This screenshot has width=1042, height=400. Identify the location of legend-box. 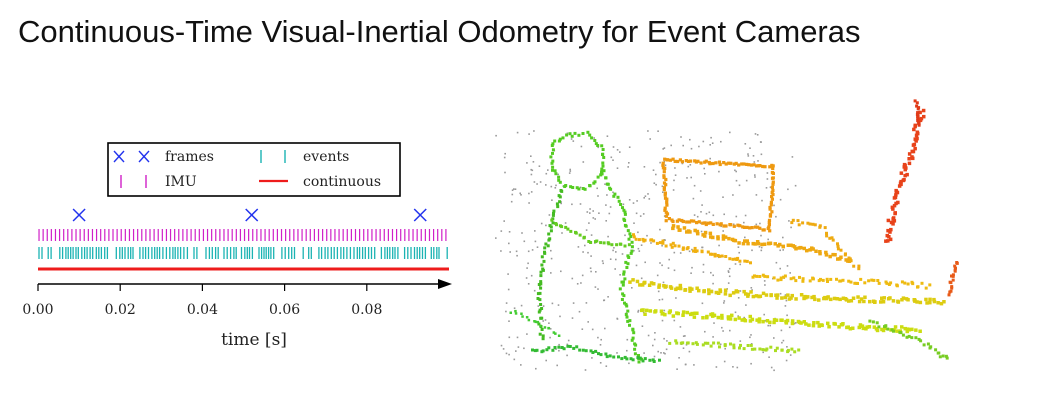
(254, 169).